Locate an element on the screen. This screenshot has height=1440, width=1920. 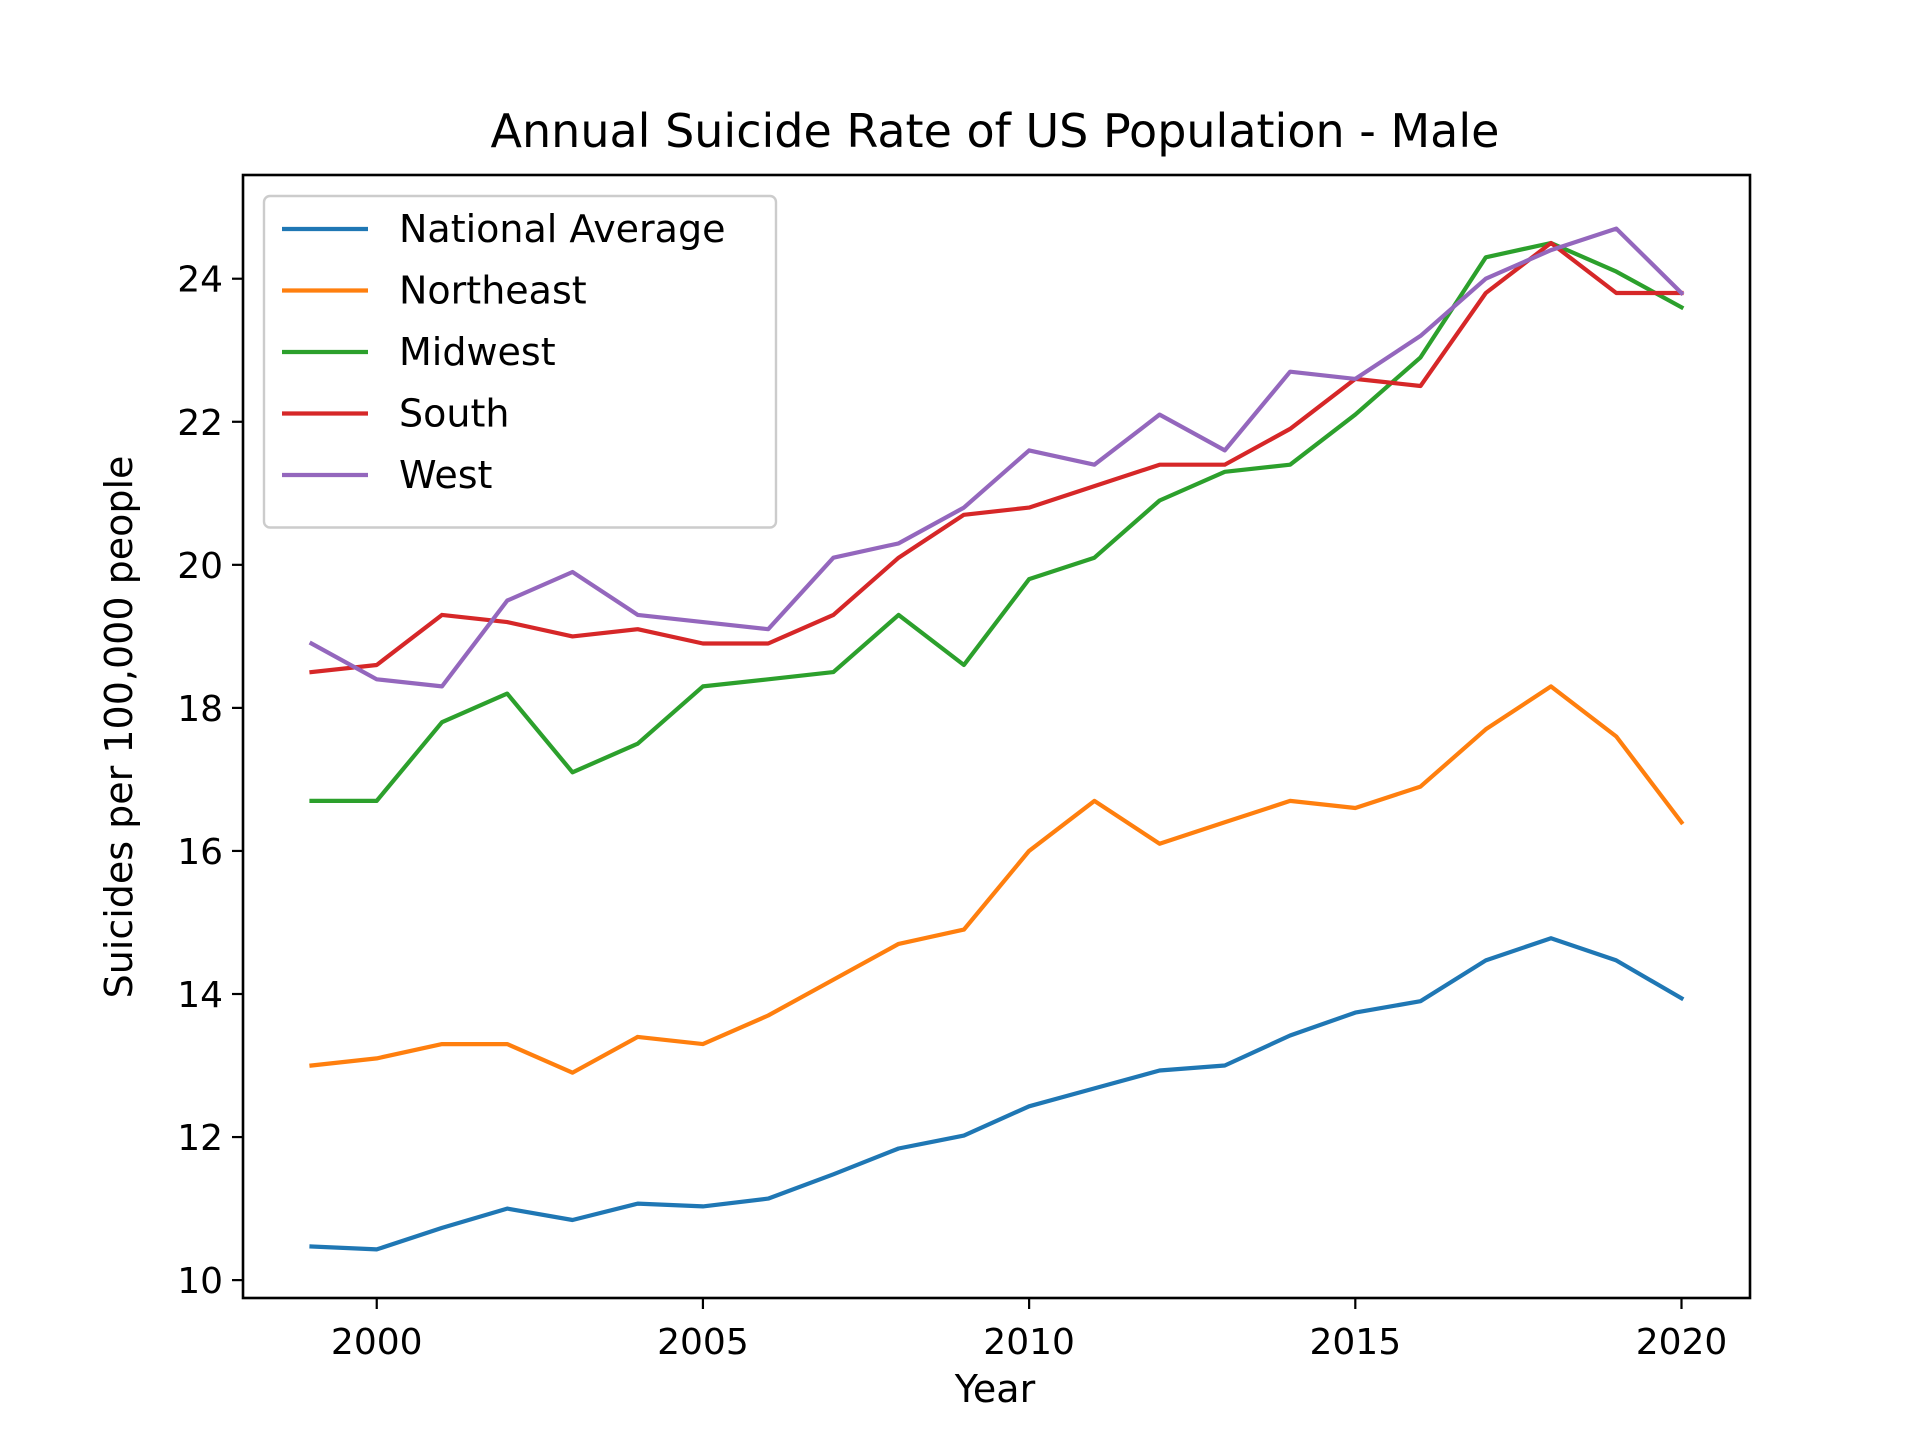
y-tick-label: 22 is located at coordinates (200, 423).